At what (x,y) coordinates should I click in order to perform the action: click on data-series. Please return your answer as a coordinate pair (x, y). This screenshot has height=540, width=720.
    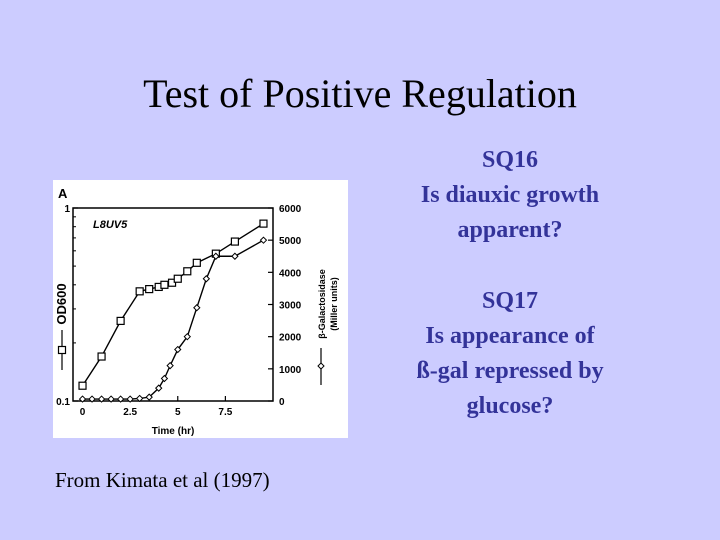
    Looking at the image, I should click on (173, 311).